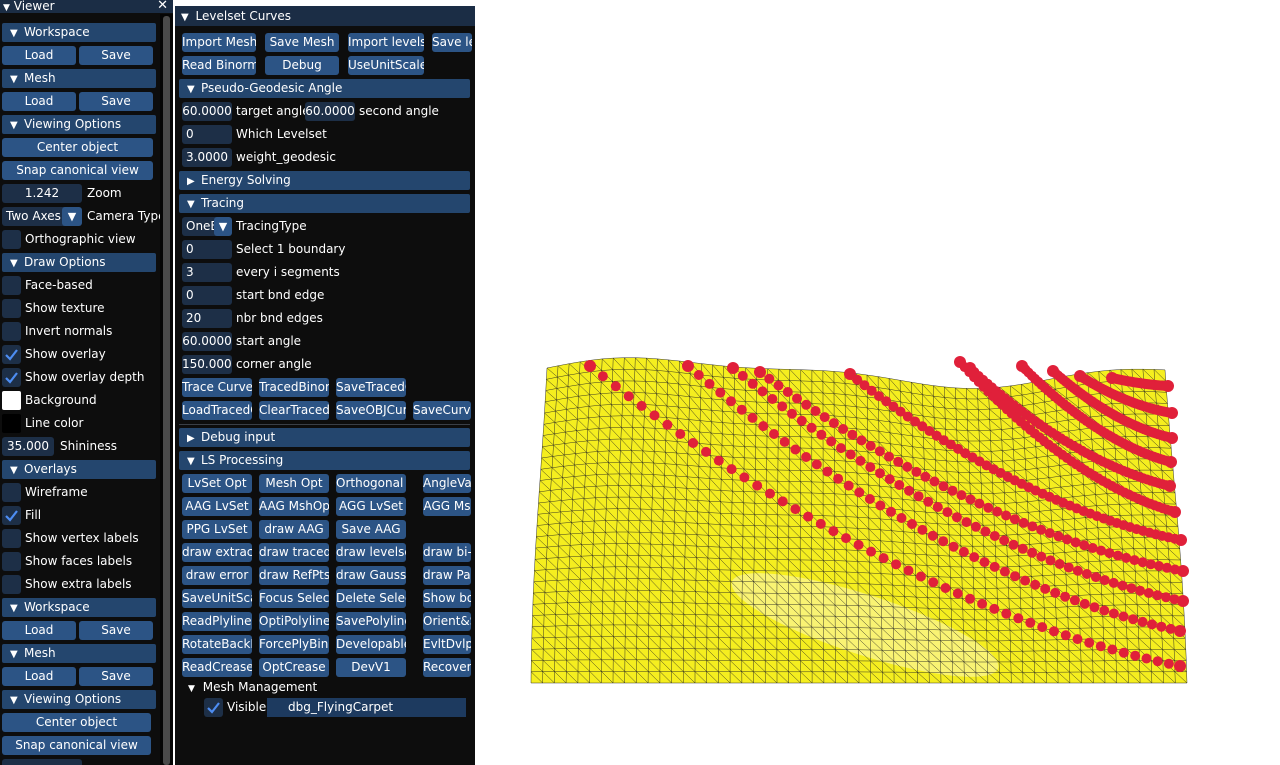 Image resolution: width=1280 pixels, height=765 pixels. What do you see at coordinates (217, 552) in the screenshot?
I see `ls-button-3-0: draw extracte` at bounding box center [217, 552].